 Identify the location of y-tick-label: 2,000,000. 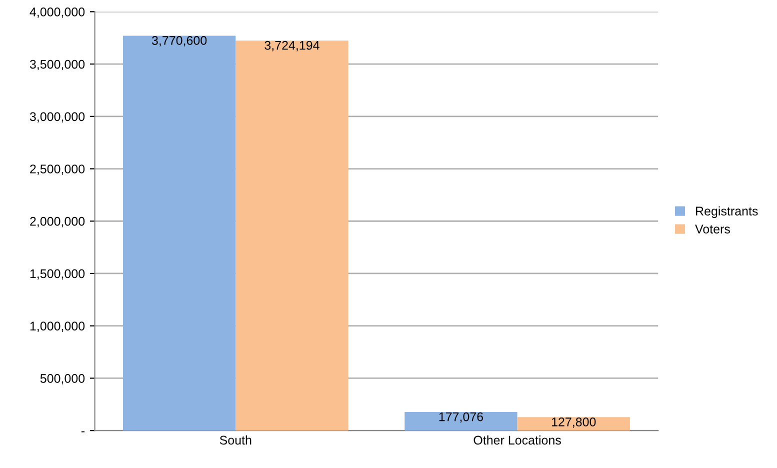
(57, 222).